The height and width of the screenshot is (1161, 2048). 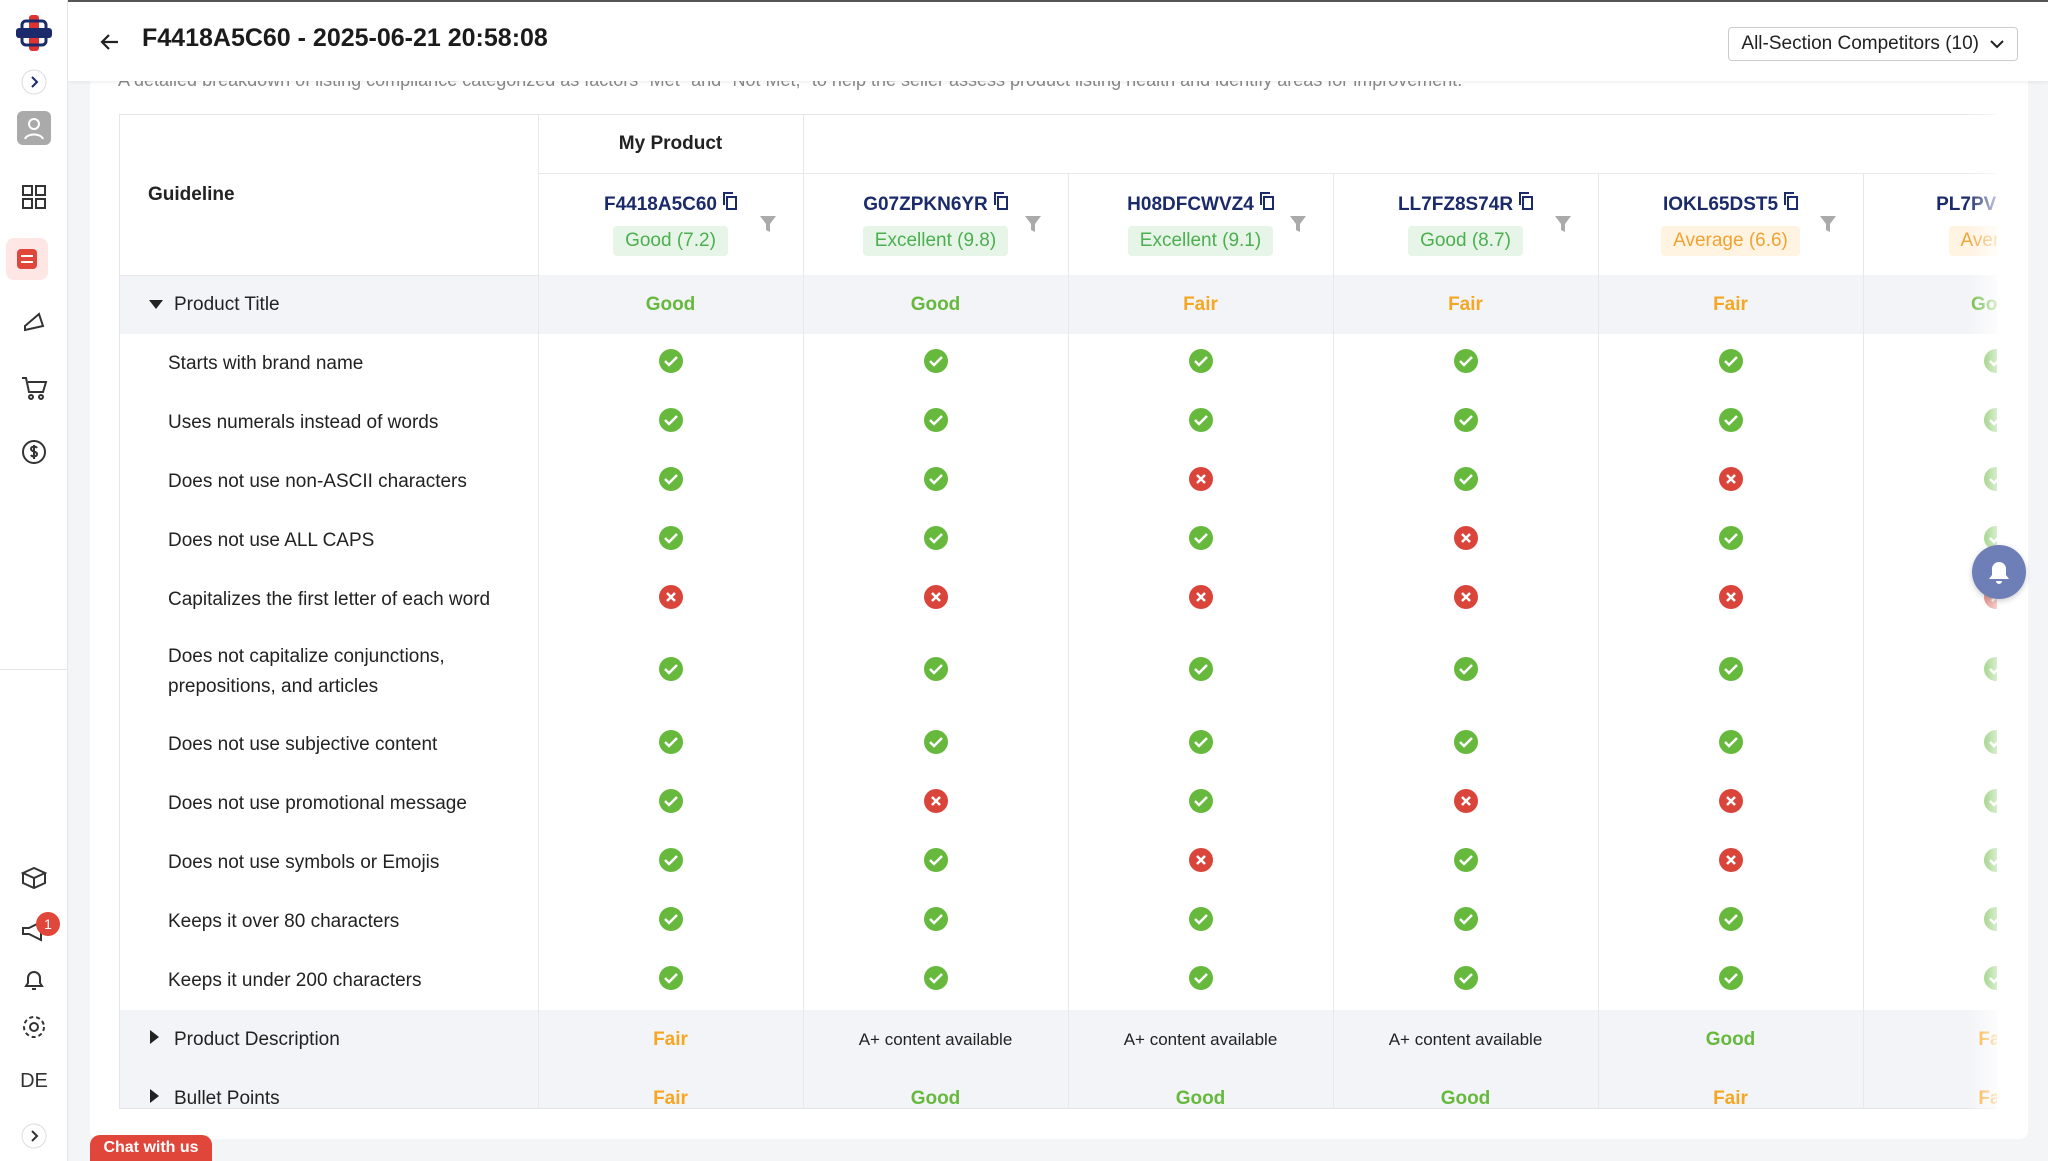 I want to click on competitor-select: All-Section Competitors (10), so click(x=1873, y=44).